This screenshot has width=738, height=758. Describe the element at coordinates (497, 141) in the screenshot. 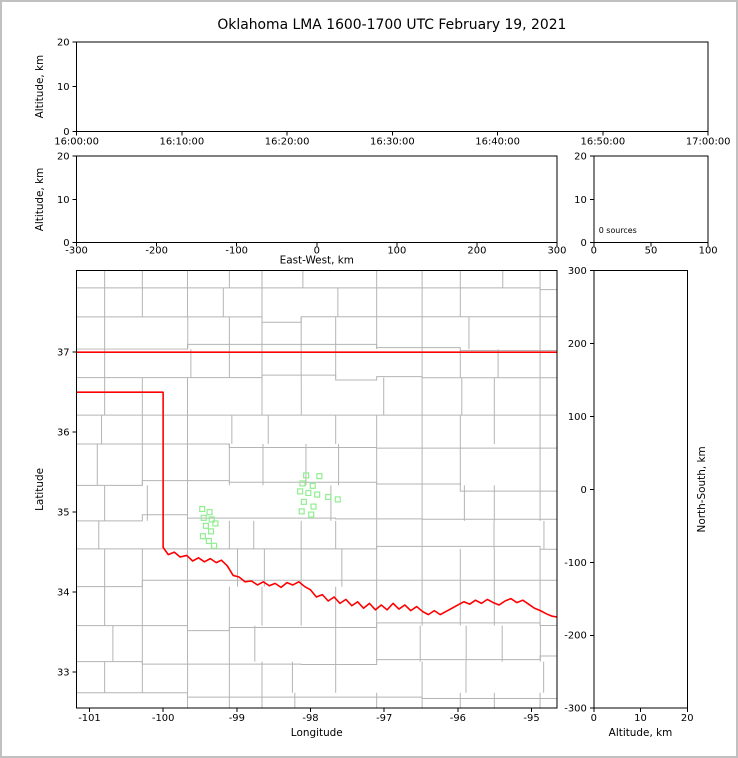

I see `x-tick-label: 16:40:00` at that location.